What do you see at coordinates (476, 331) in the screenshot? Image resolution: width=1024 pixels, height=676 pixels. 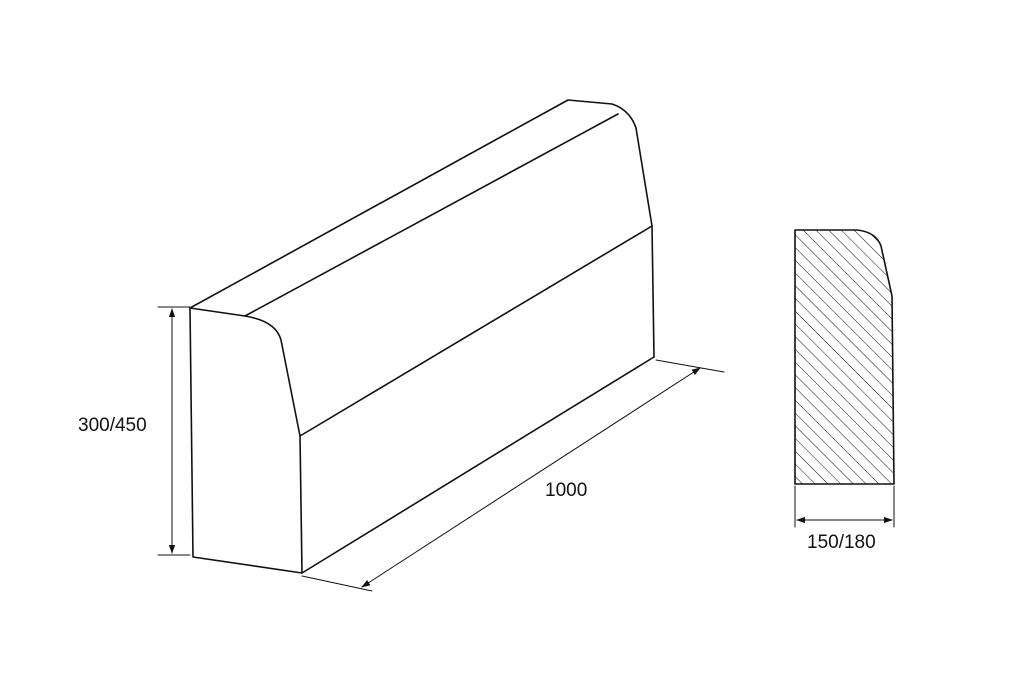 I see `chamfer-crease` at bounding box center [476, 331].